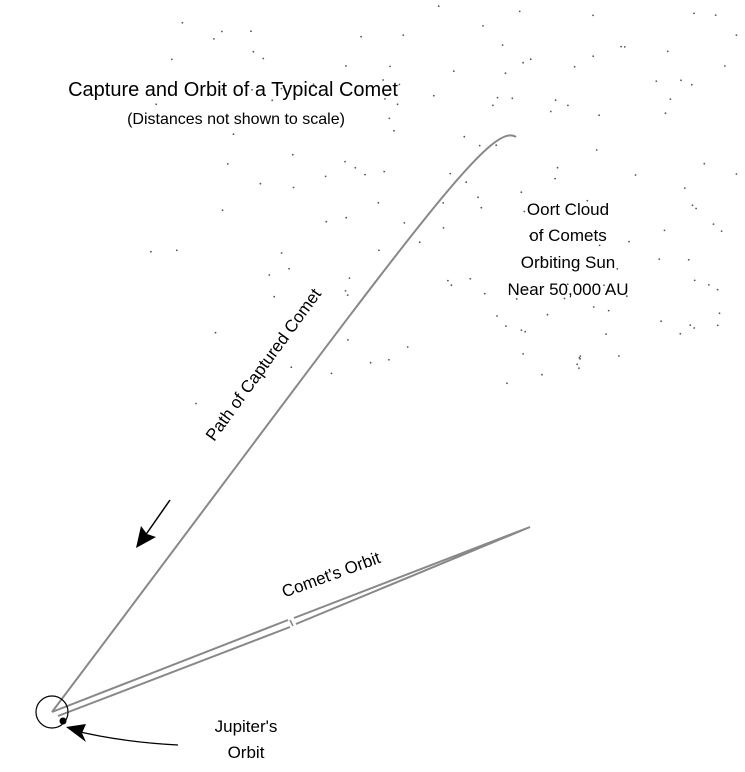 This screenshot has height=772, width=745. I want to click on arrowhead, so click(76, 733).